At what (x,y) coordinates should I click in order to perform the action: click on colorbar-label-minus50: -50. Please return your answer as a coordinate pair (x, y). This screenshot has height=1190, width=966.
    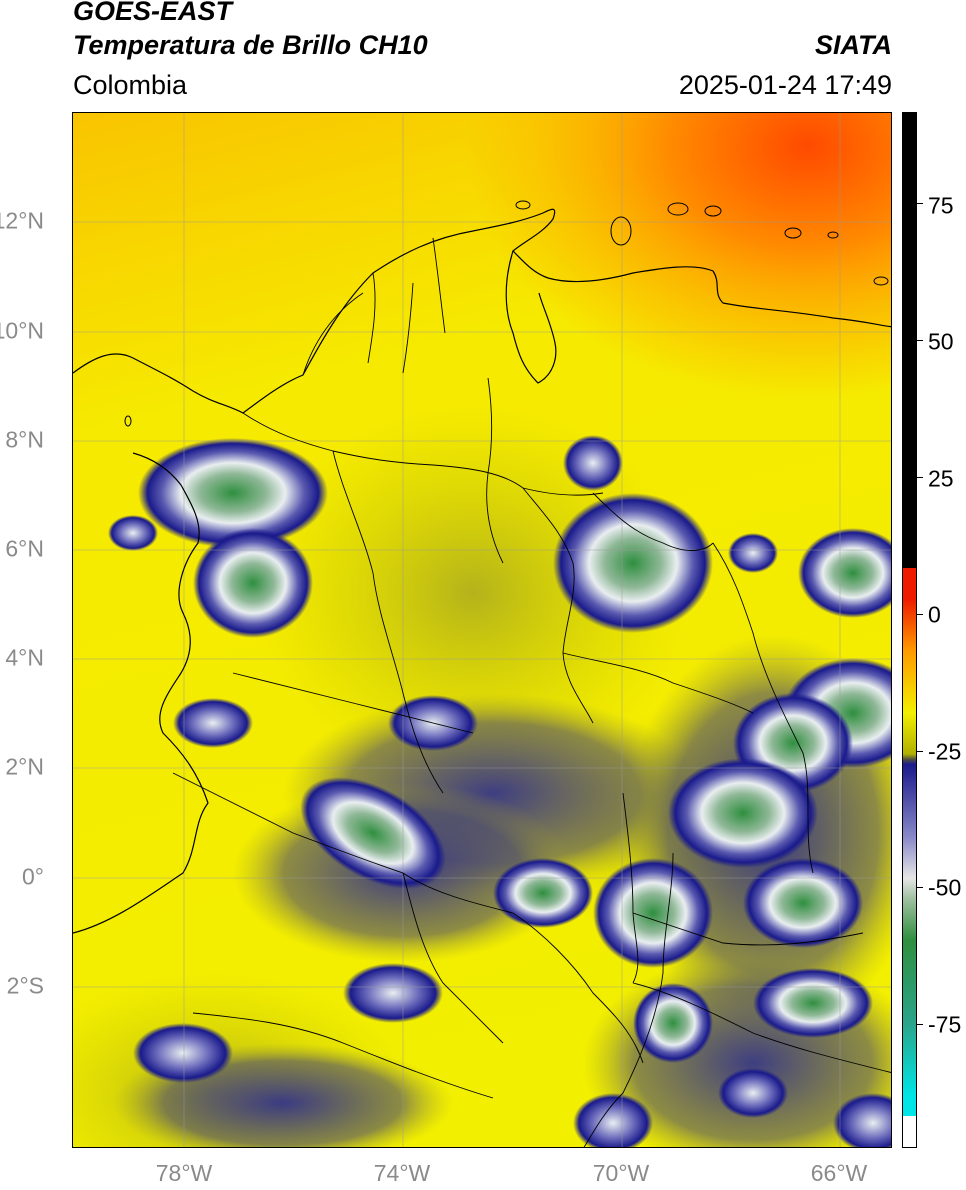
    Looking at the image, I should click on (945, 887).